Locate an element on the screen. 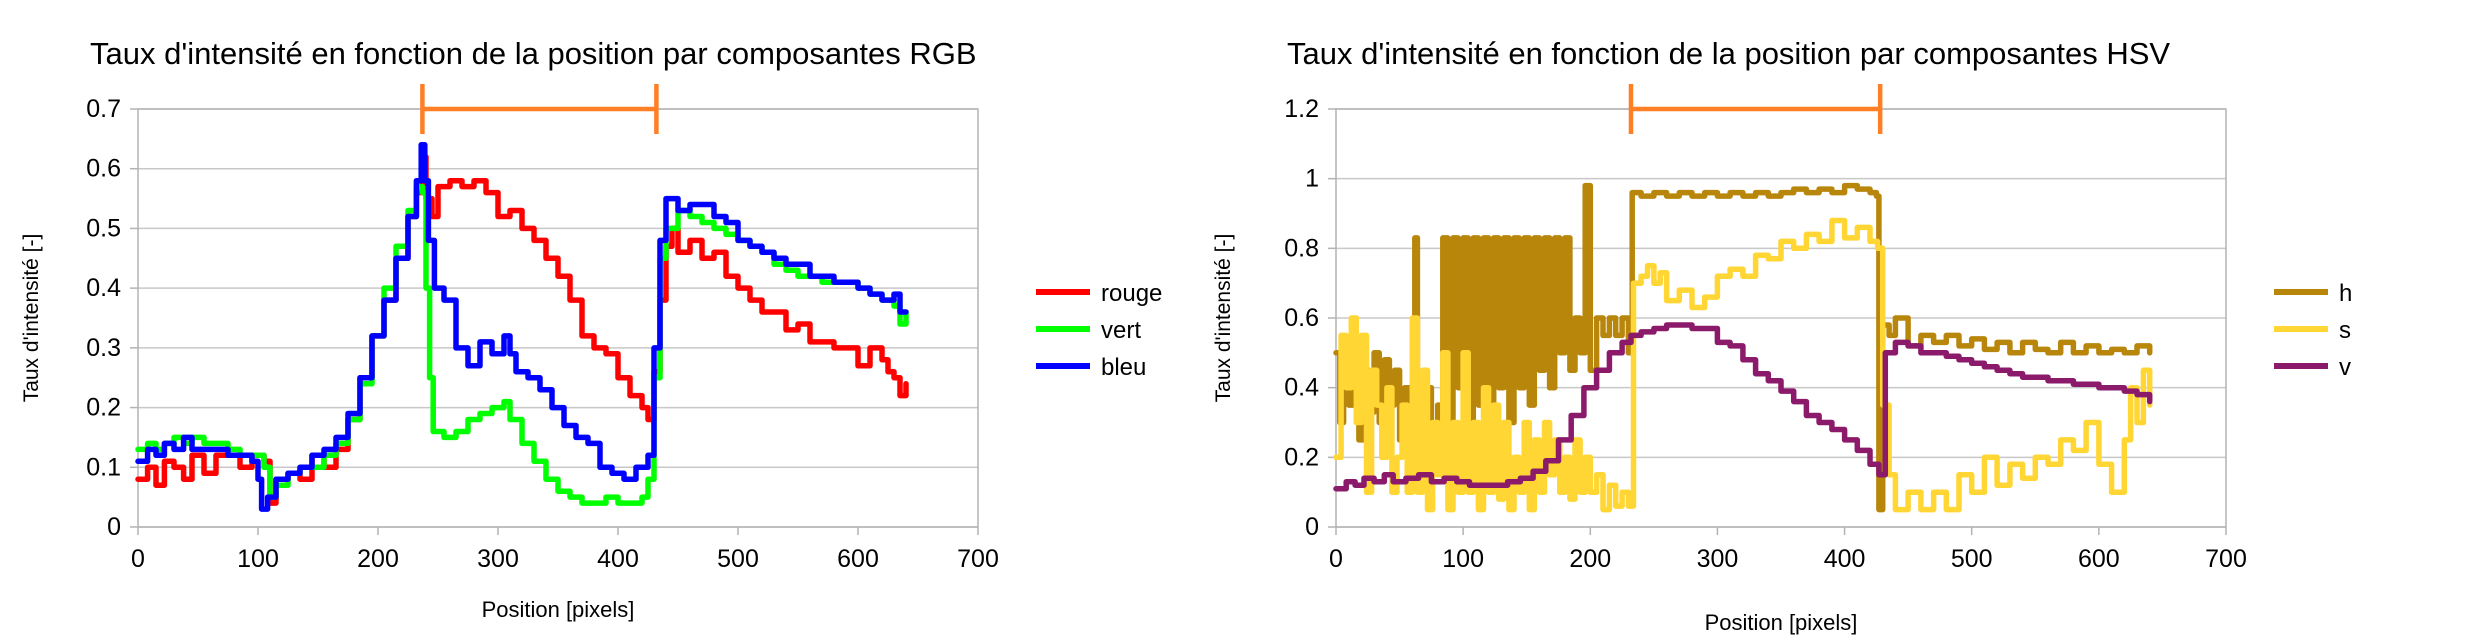 This screenshot has height=644, width=2490. y-tick-label: 0.5 is located at coordinates (103, 228).